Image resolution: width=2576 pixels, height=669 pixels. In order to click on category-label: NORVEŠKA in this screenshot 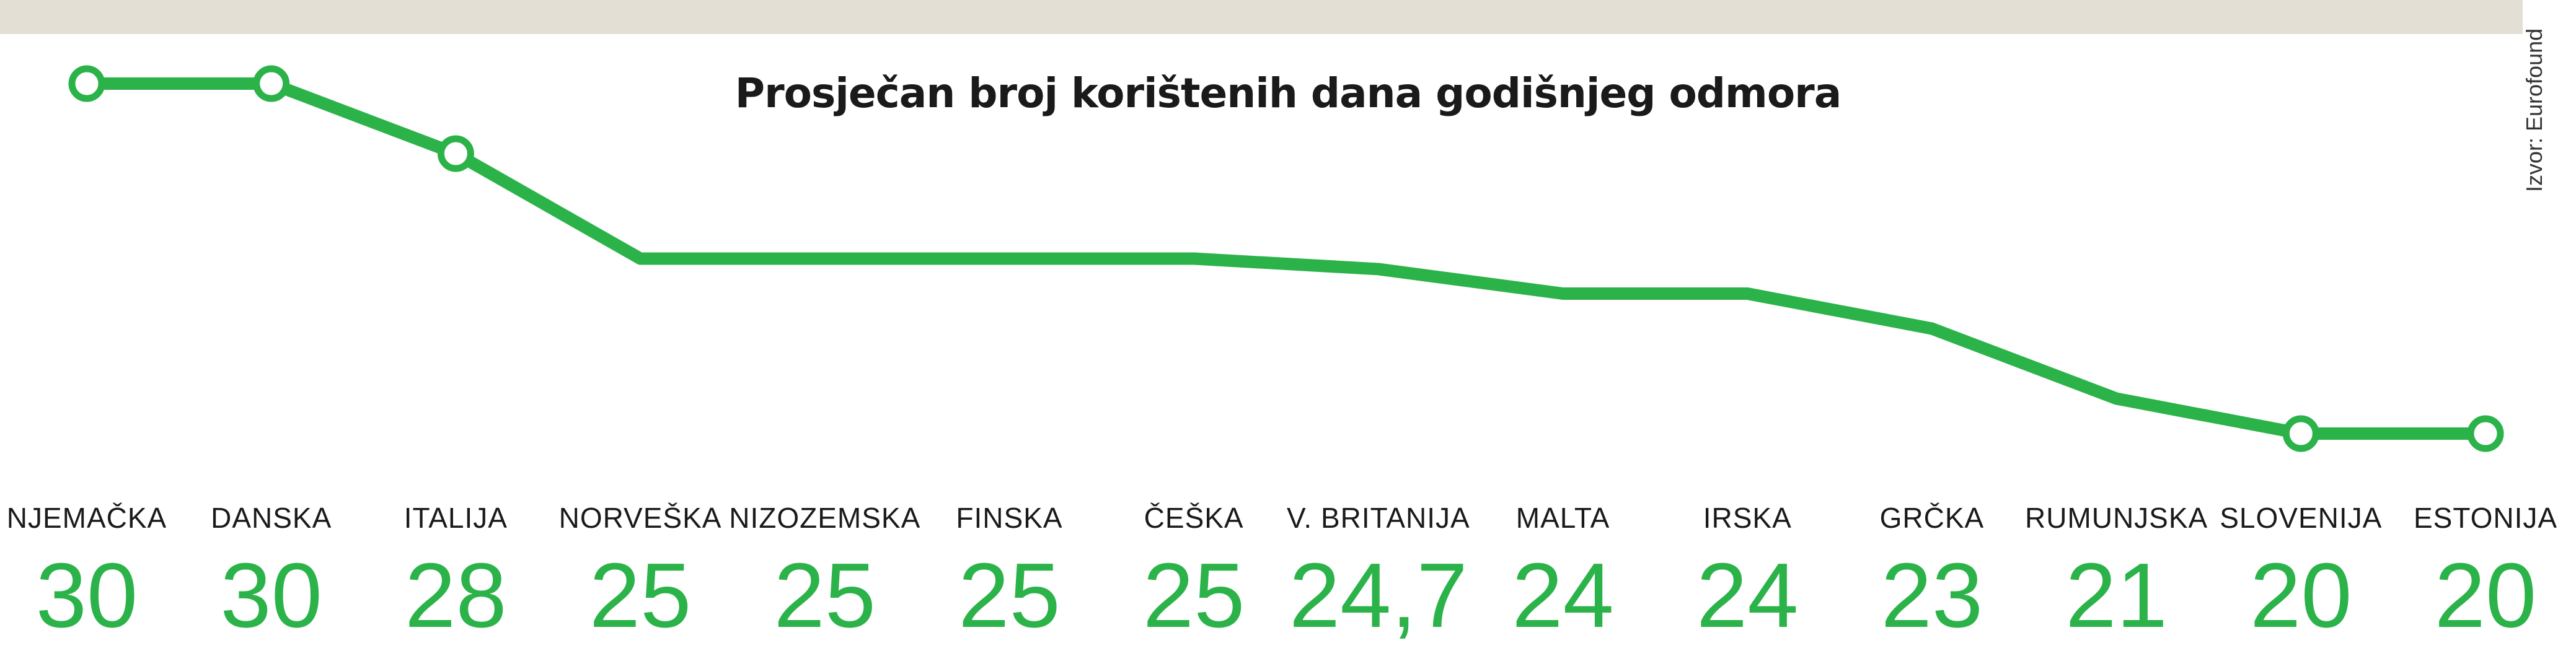, I will do `click(640, 518)`.